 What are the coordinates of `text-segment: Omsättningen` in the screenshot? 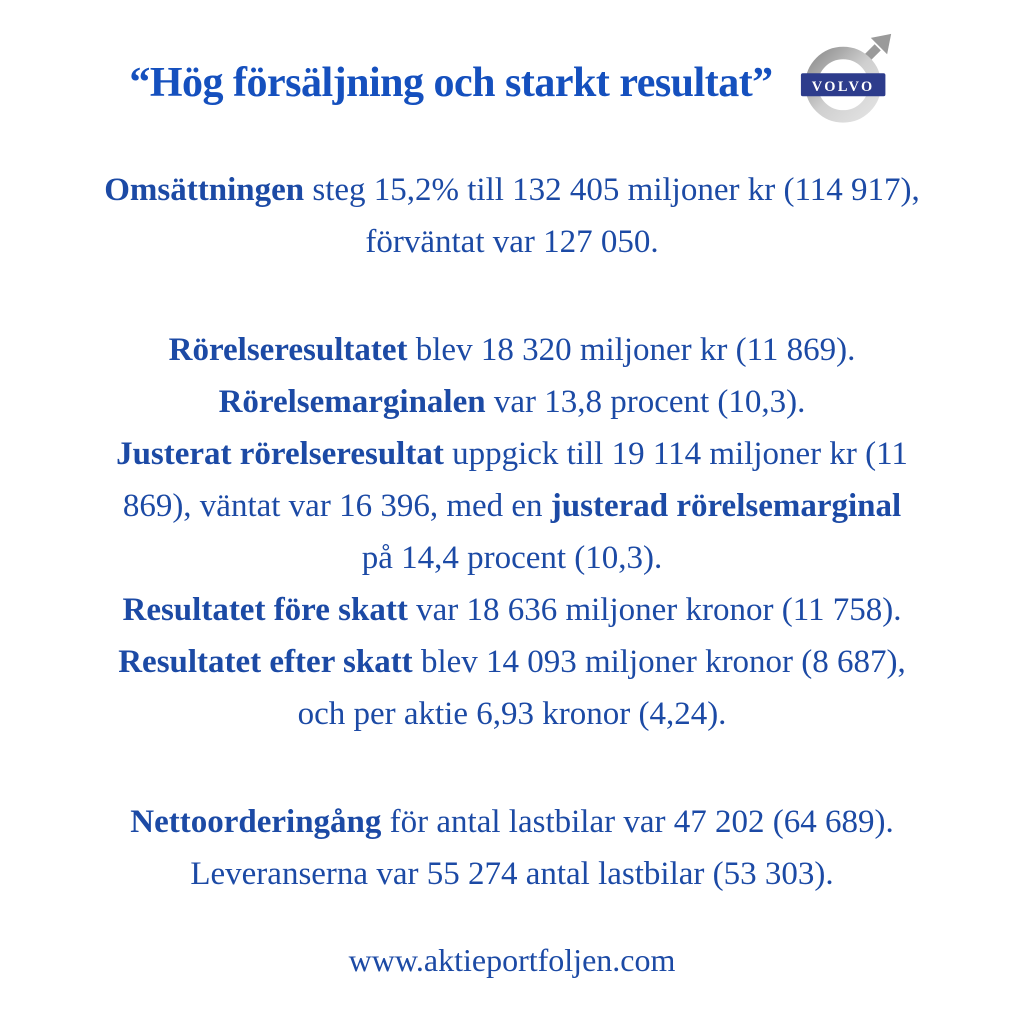 It's located at (204, 190).